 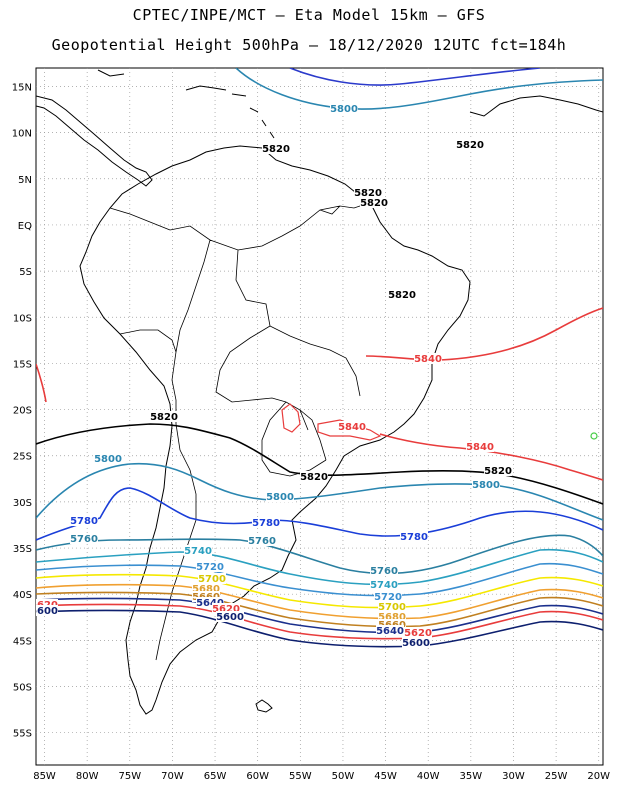 What do you see at coordinates (491, 457) in the screenshot?
I see `contour-5840-south` at bounding box center [491, 457].